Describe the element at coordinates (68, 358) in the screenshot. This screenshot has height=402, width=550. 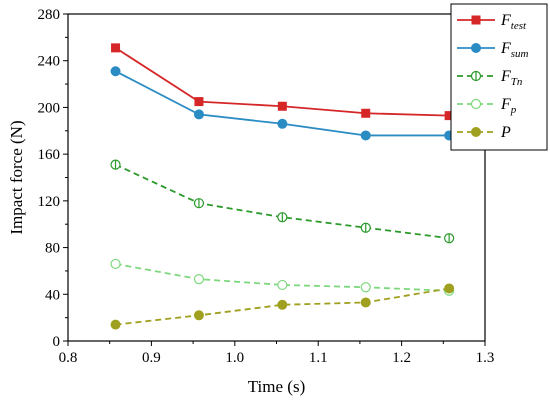
I see `x-tick-label: 0.8` at that location.